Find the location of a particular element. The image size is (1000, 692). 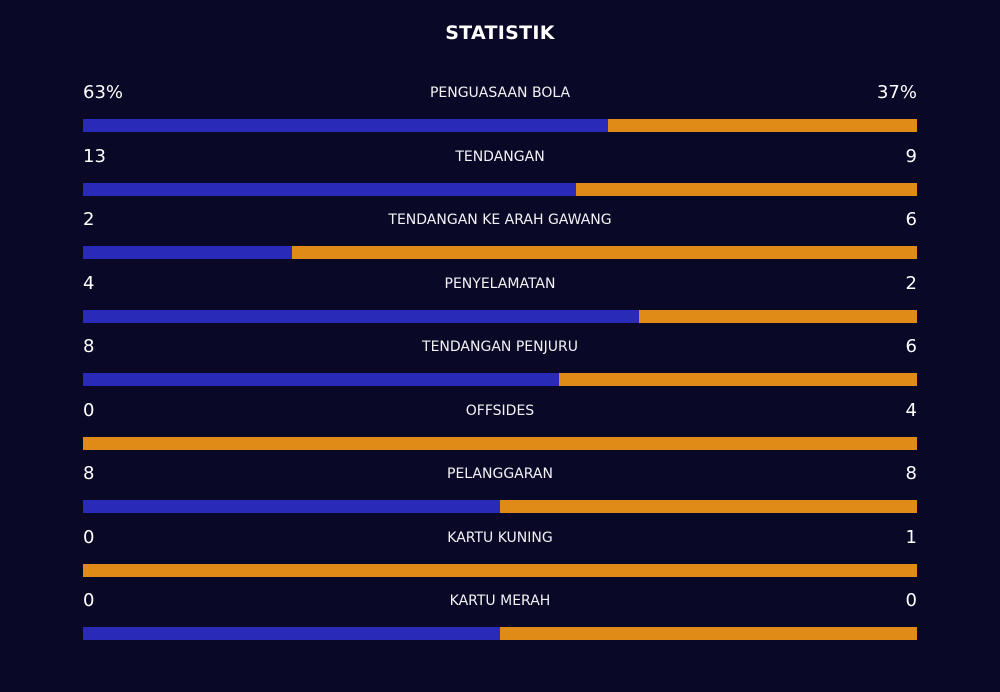

away-value: 1 is located at coordinates (911, 537).